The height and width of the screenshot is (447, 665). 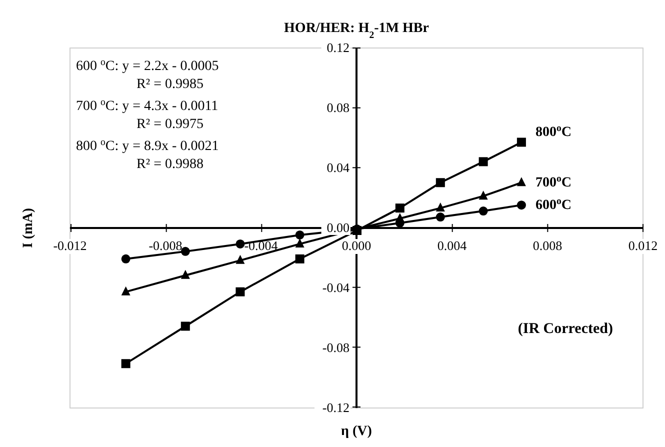 I want to click on x-tick-label: -0.008, so click(x=165, y=245).